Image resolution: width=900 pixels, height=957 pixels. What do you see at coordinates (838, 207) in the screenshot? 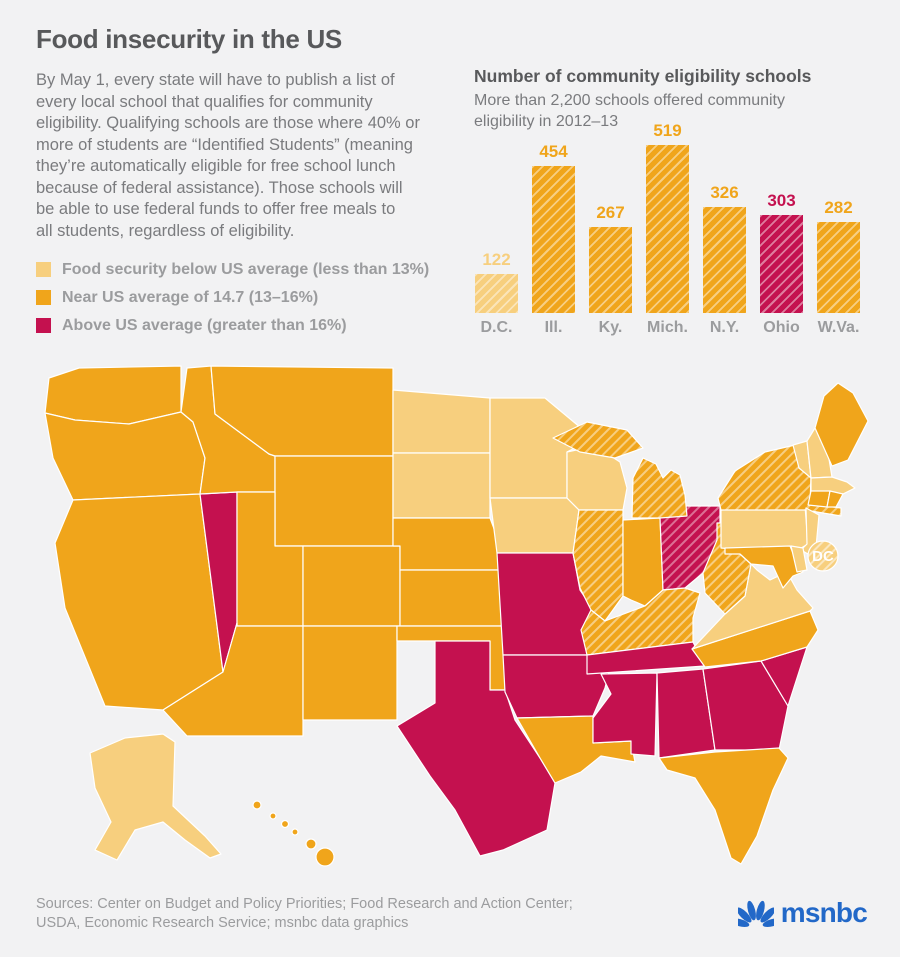
I see `bar-value-label: 282` at bounding box center [838, 207].